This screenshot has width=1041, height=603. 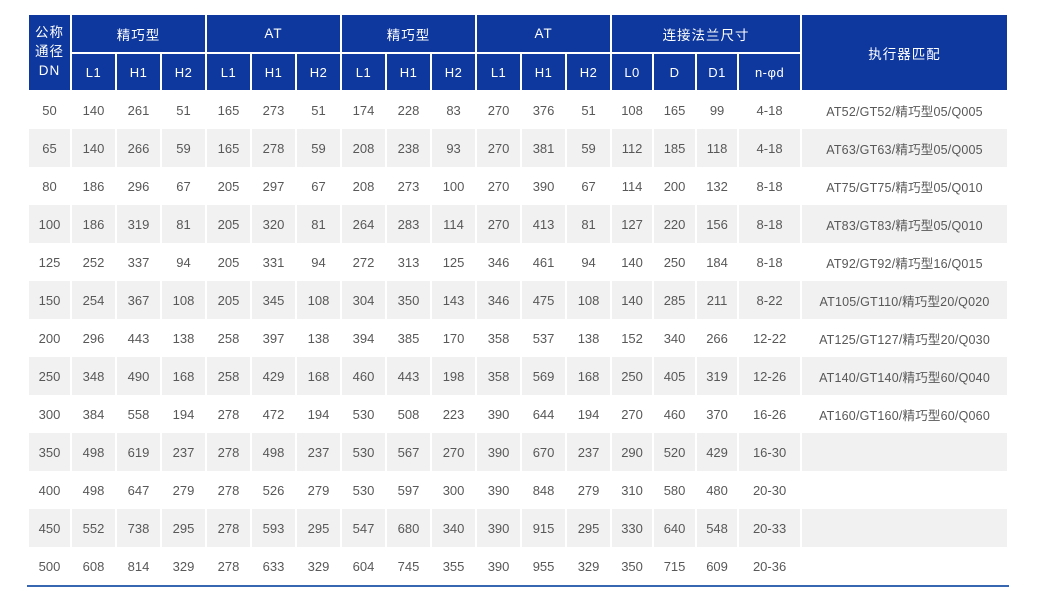 What do you see at coordinates (229, 490) in the screenshot?
I see `value-cell: 278` at bounding box center [229, 490].